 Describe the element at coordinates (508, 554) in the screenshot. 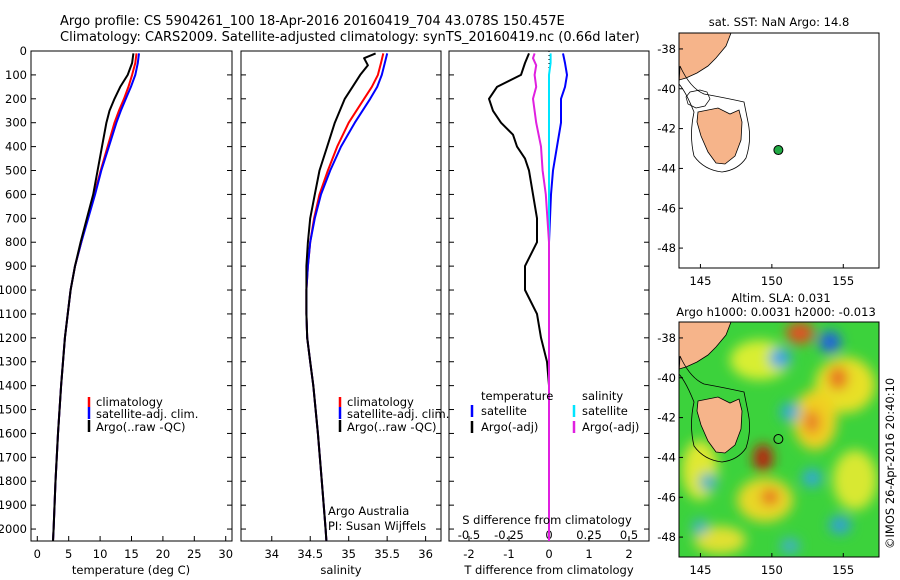

I see `xtick-label: -1` at that location.